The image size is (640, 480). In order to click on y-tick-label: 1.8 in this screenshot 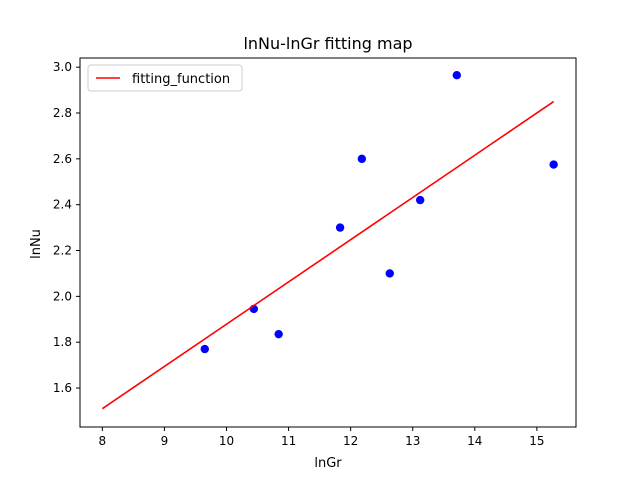, I will do `click(62, 342)`.